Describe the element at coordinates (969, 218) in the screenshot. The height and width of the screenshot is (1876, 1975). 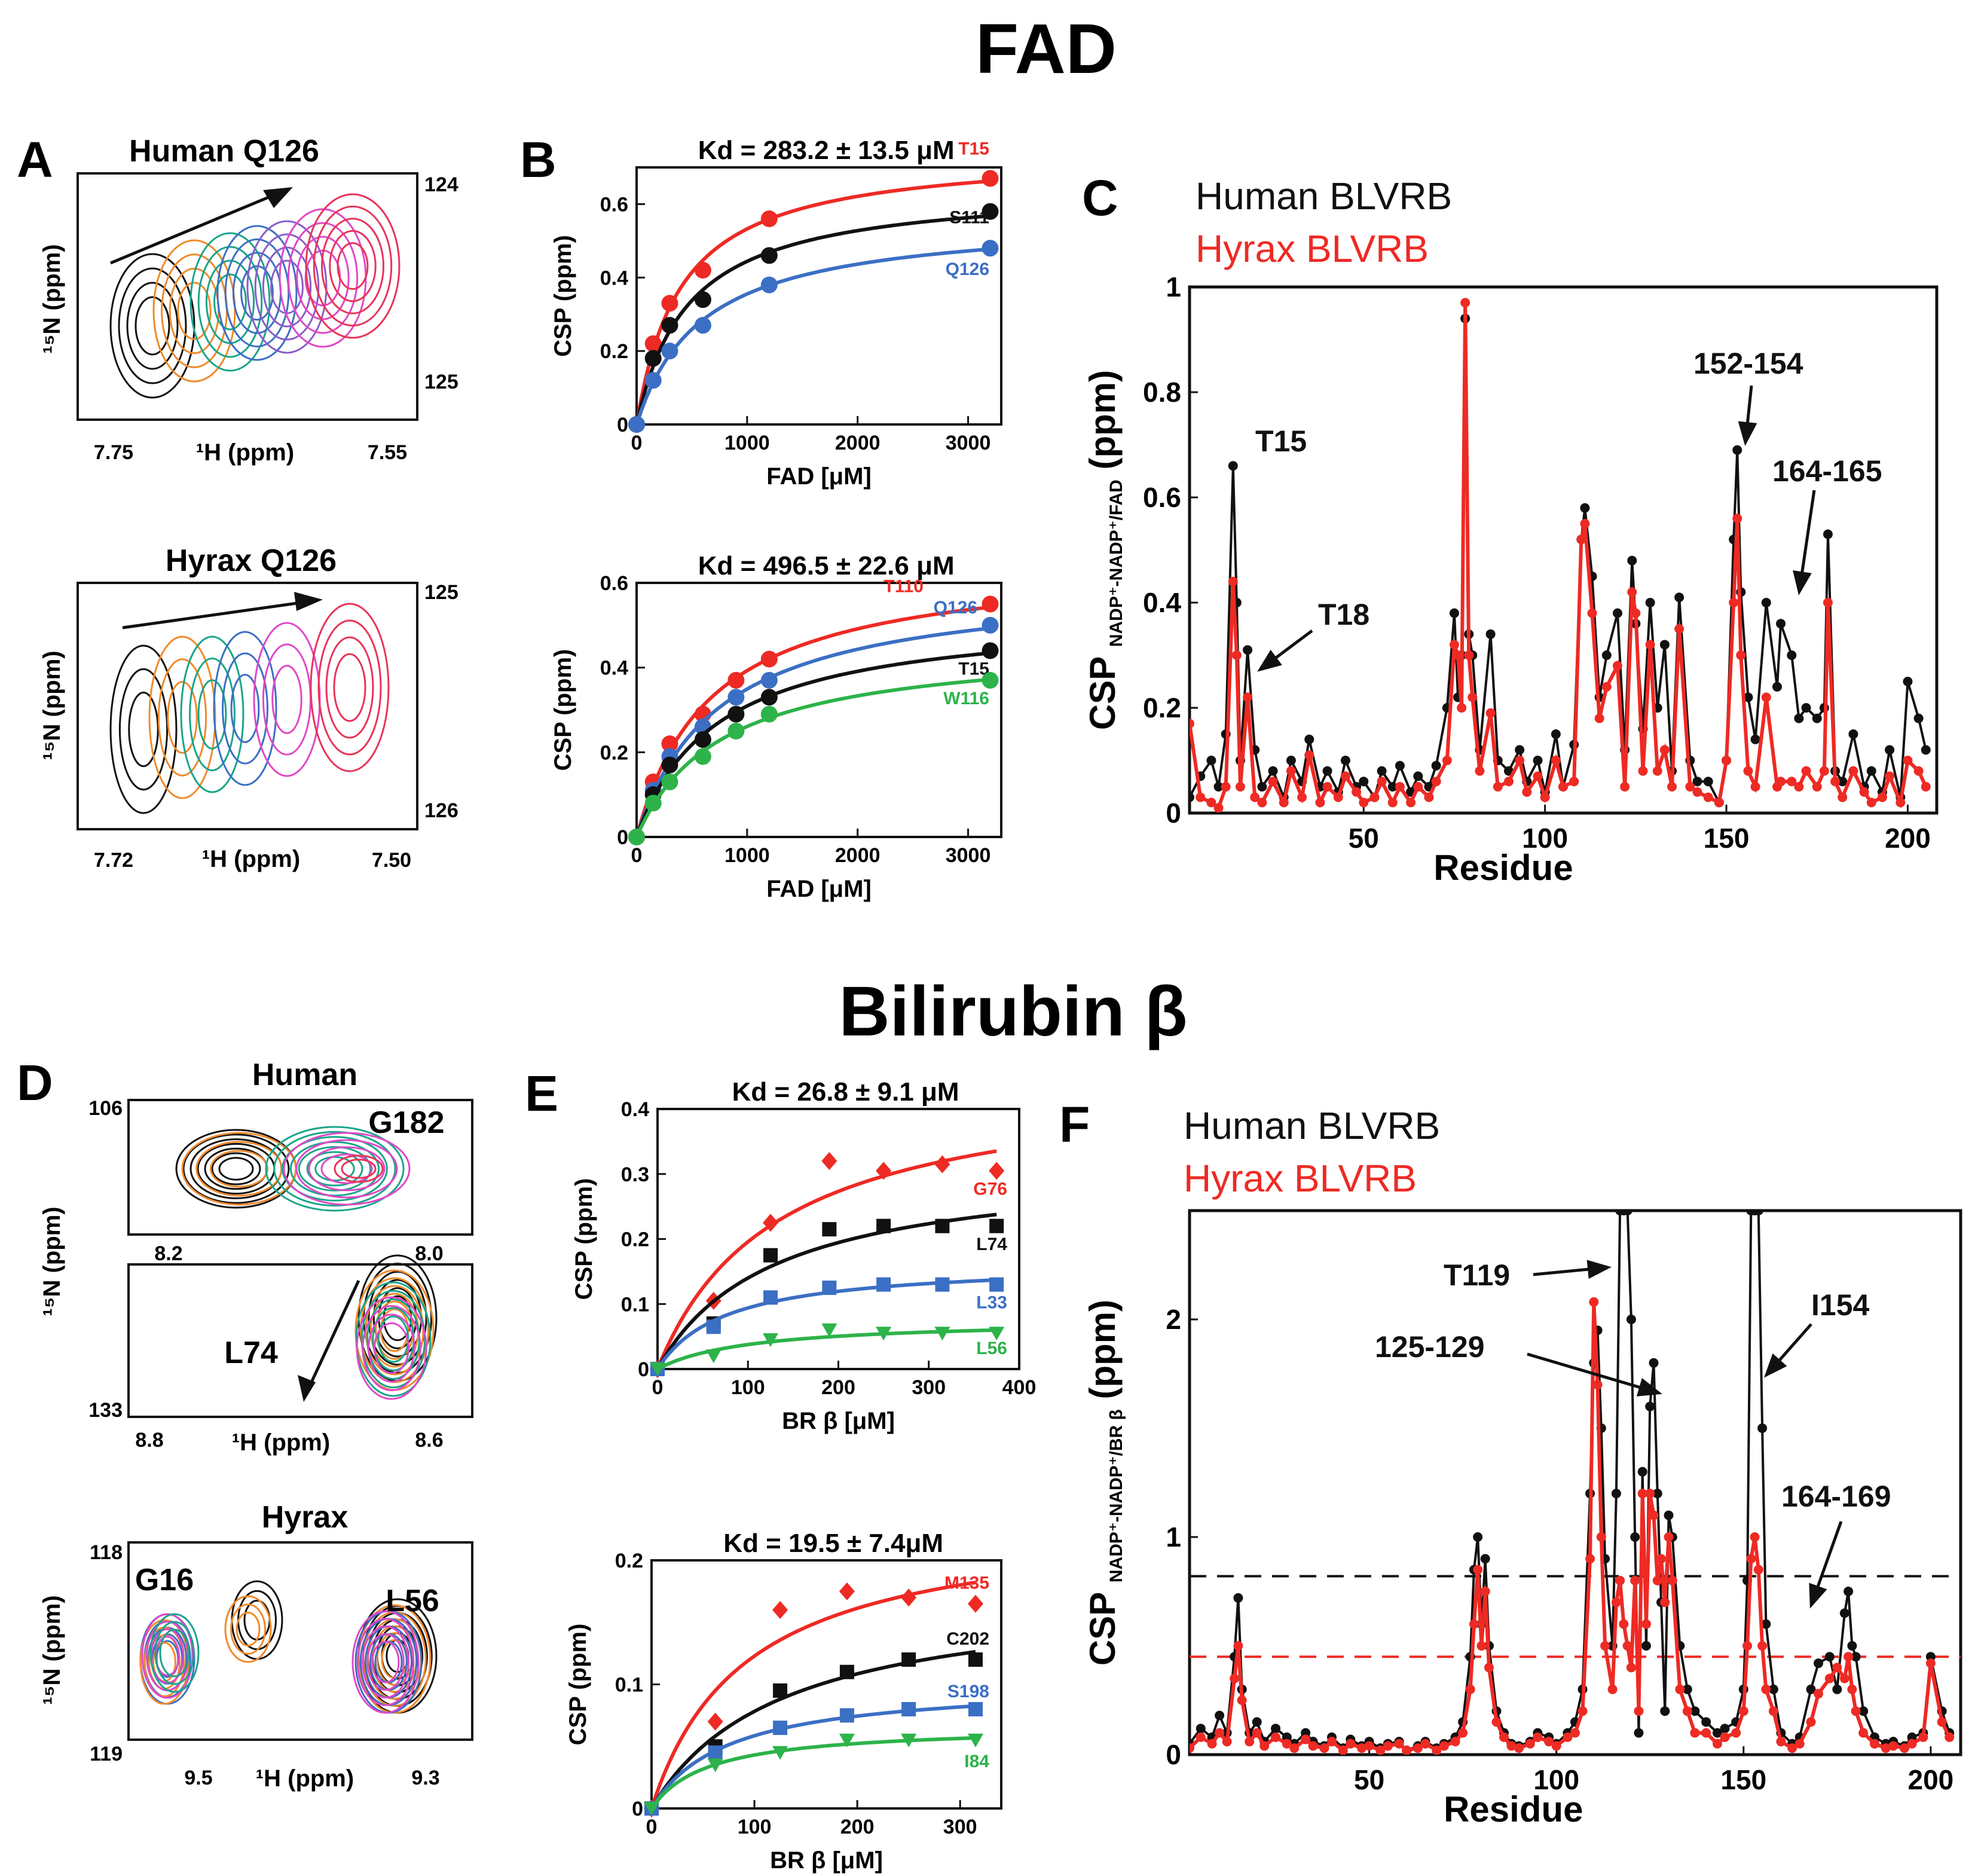
I see `series-label-s111: S111` at that location.